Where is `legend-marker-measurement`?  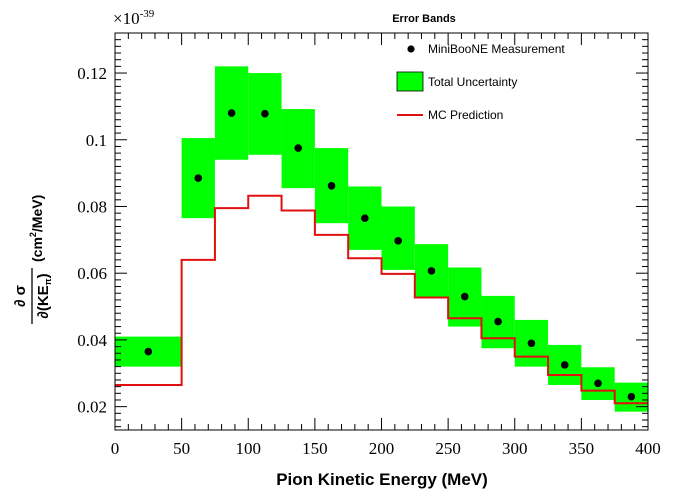
legend-marker-measurement is located at coordinates (411, 49).